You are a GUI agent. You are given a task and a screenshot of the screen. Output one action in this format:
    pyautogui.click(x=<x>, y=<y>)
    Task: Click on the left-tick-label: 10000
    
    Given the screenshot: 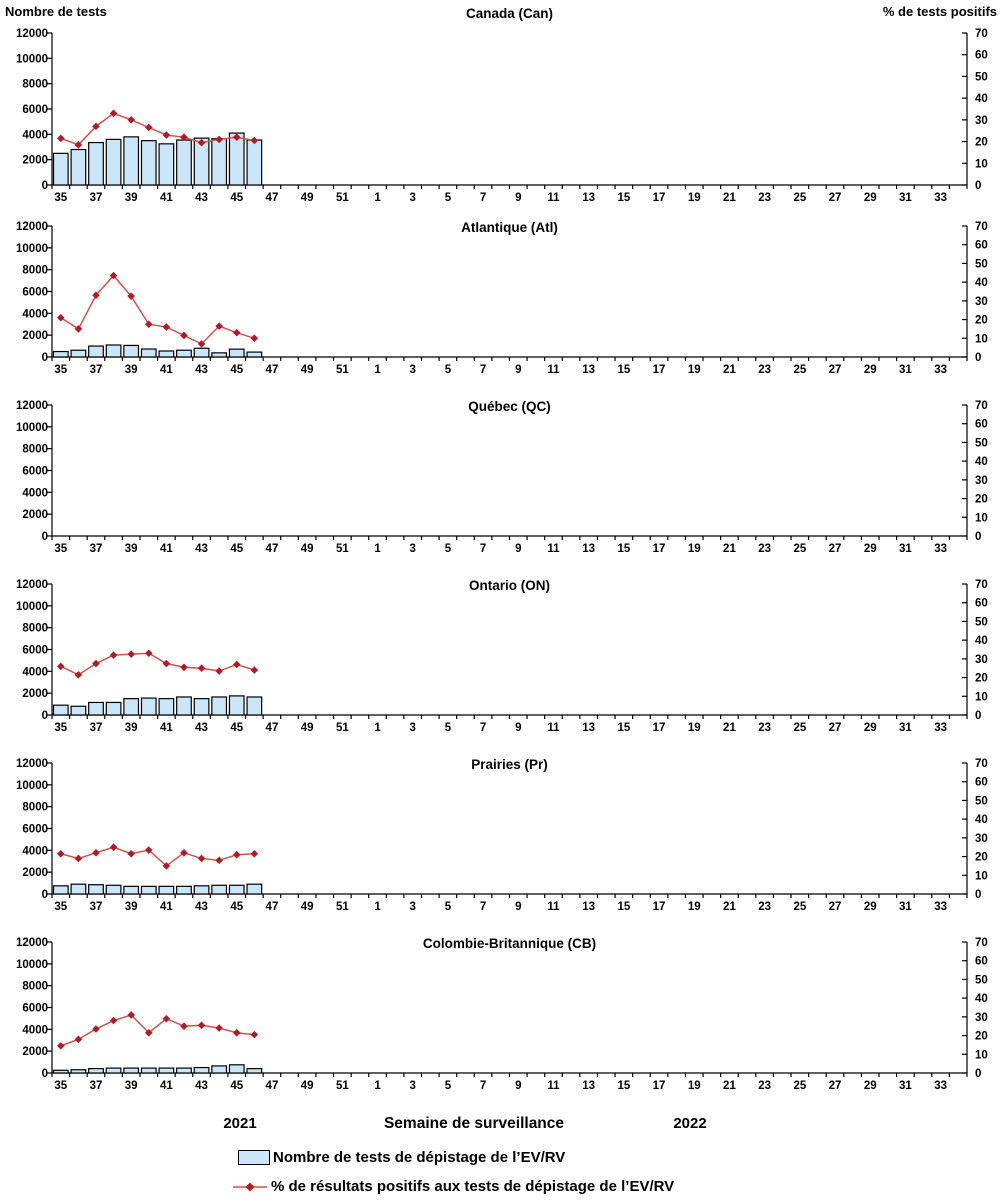 What is the action you would take?
    pyautogui.click(x=32, y=786)
    